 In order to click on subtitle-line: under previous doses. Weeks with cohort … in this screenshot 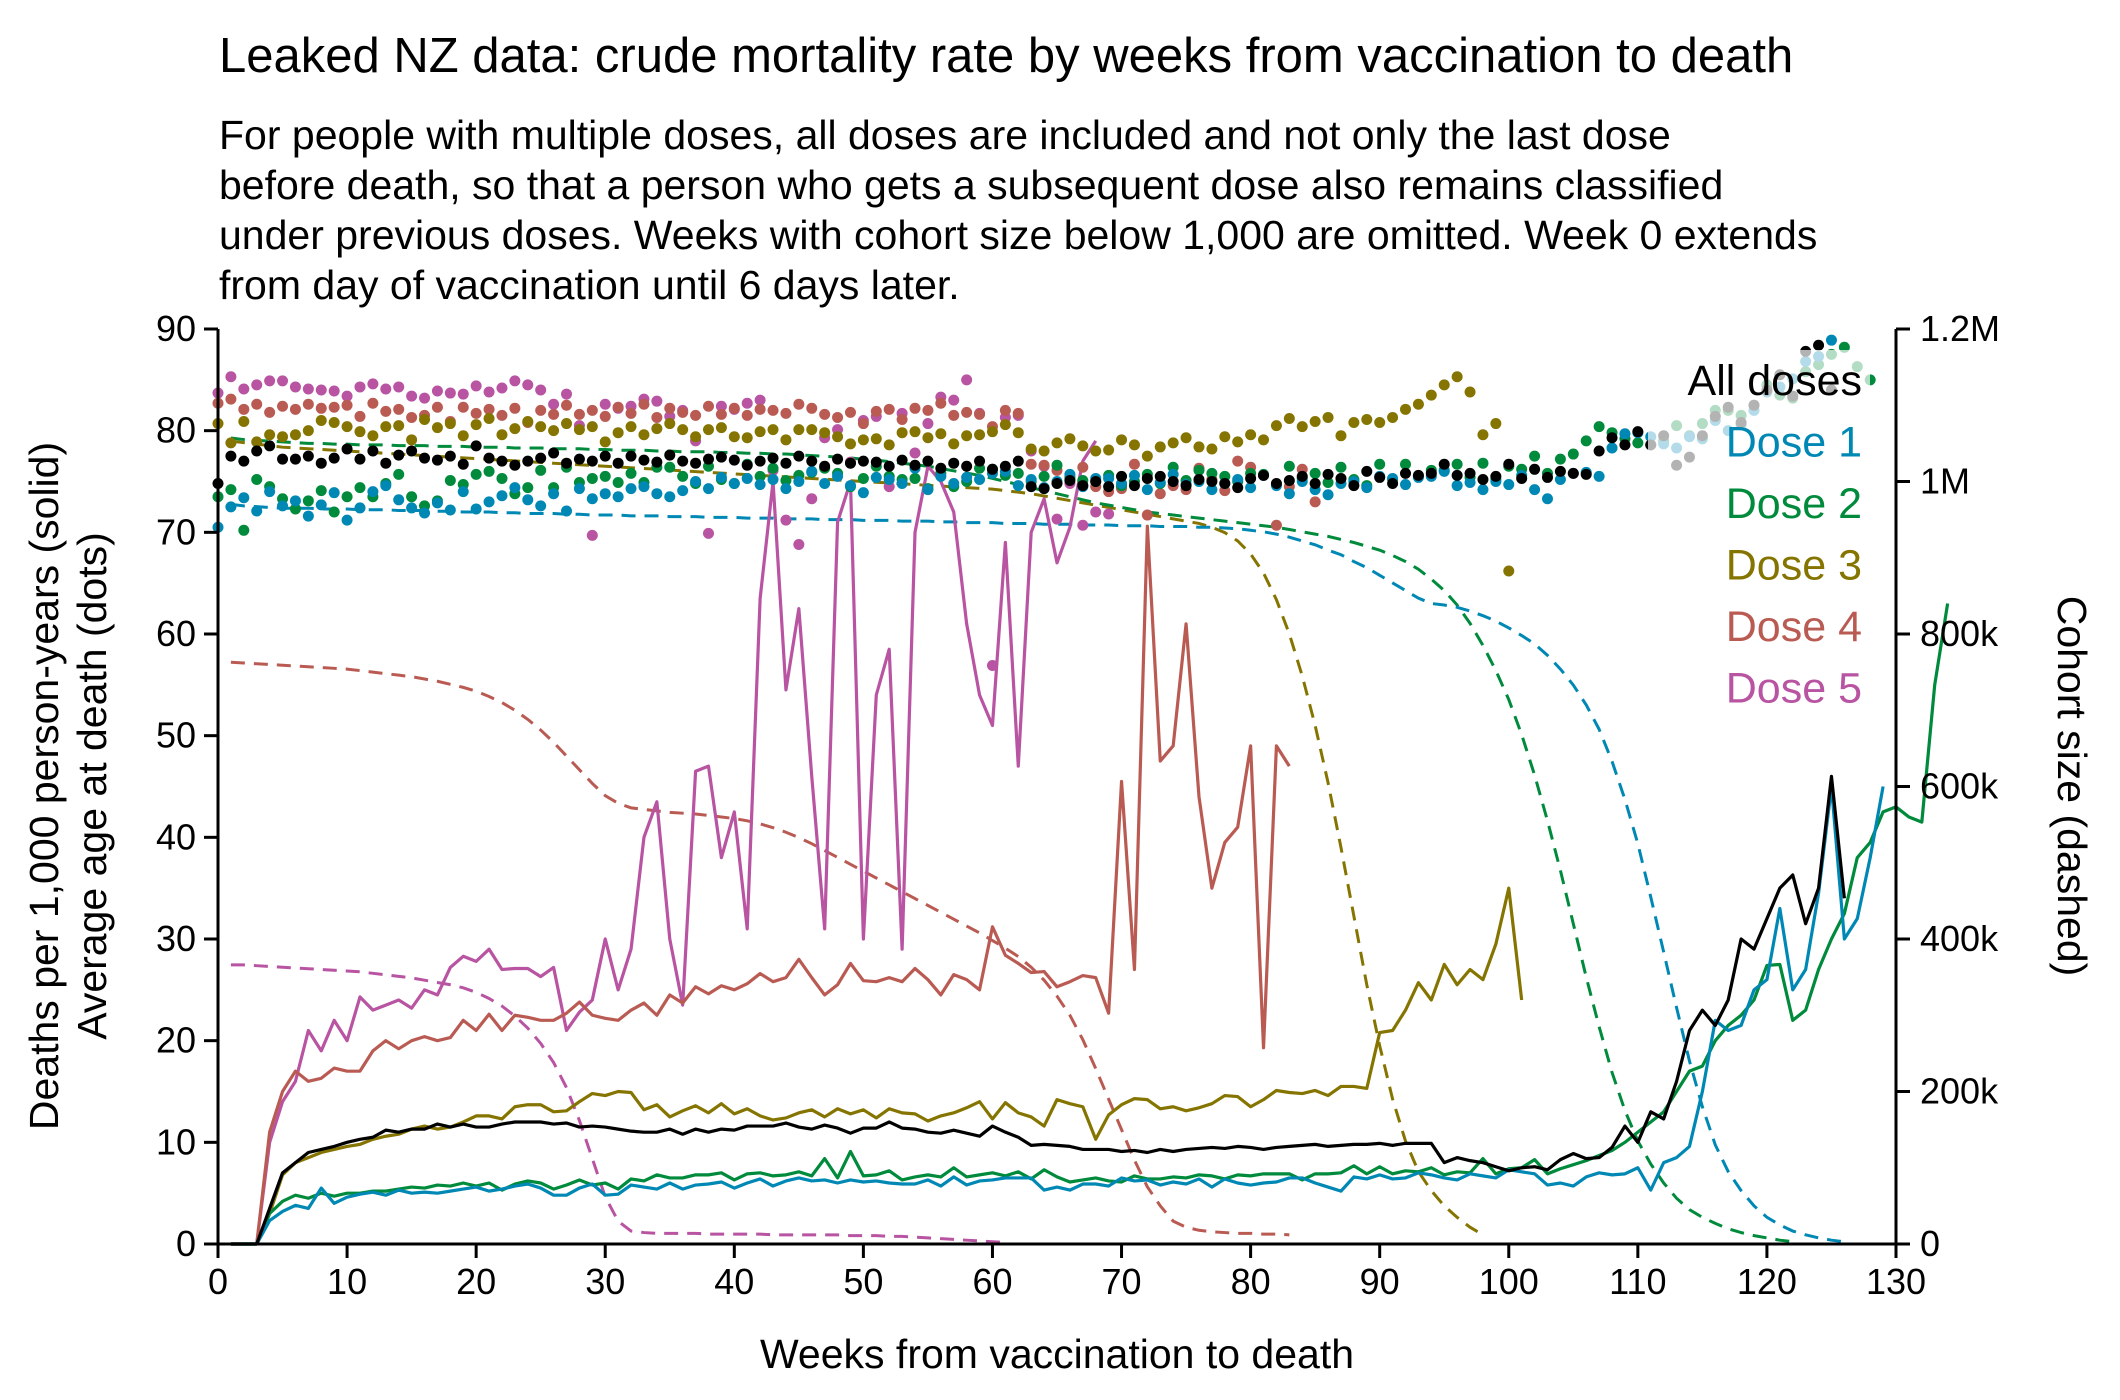, I will do `click(1018, 235)`.